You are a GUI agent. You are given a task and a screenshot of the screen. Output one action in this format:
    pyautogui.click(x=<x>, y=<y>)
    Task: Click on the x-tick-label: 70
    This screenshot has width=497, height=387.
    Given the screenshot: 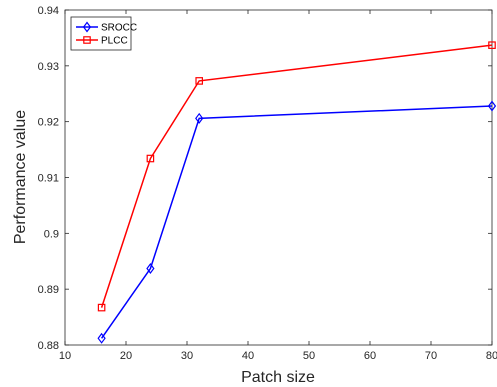 What is the action you would take?
    pyautogui.click(x=431, y=356)
    